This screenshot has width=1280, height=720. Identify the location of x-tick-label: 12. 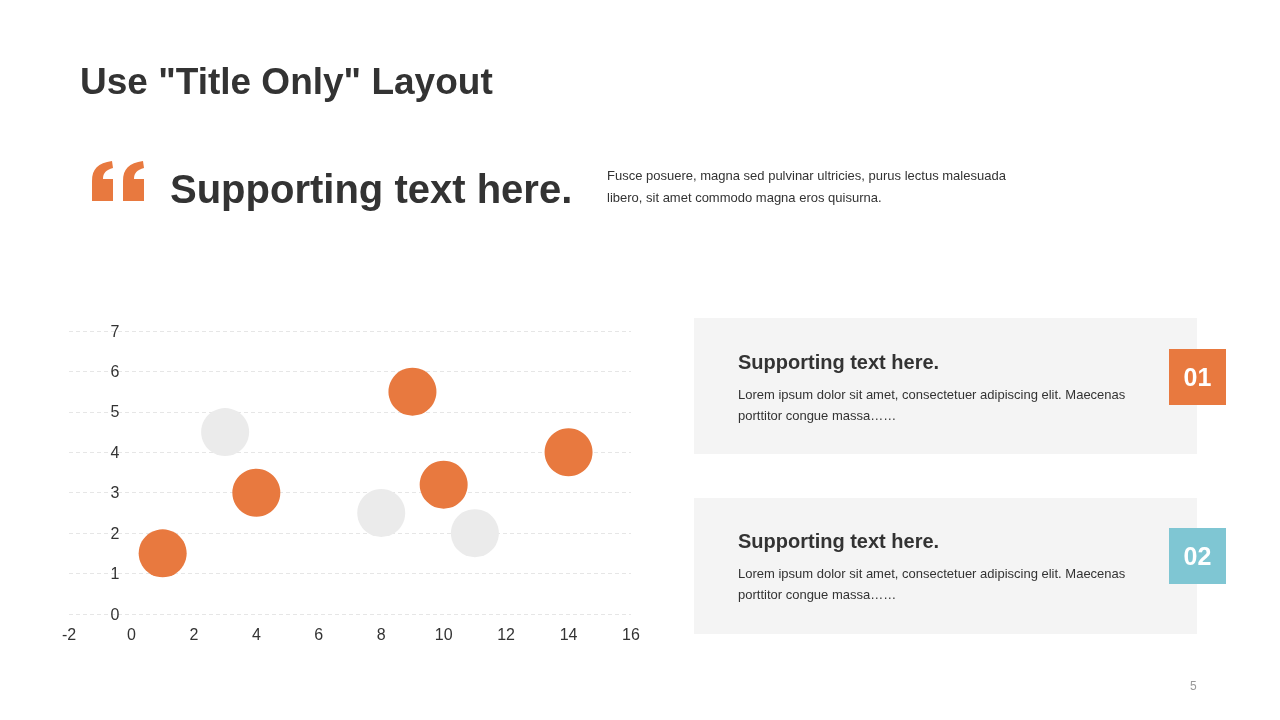
(506, 634).